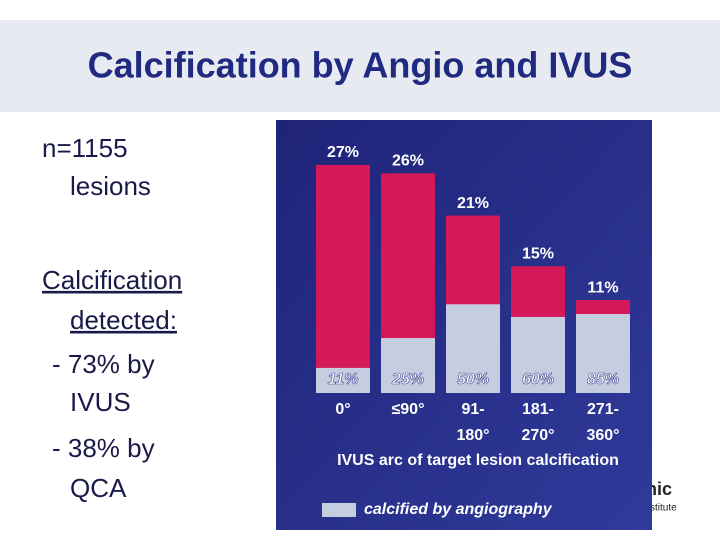 Image resolution: width=720 pixels, height=545 pixels. I want to click on x-tick-label: ≤90°, so click(408, 409).